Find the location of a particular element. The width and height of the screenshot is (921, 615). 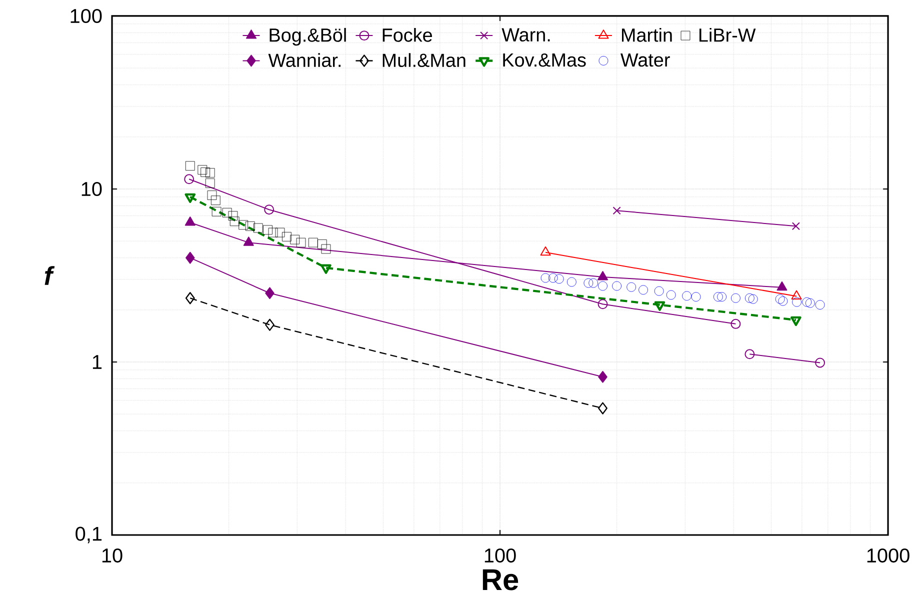

legend-label: Bog.&Böl is located at coordinates (308, 37).